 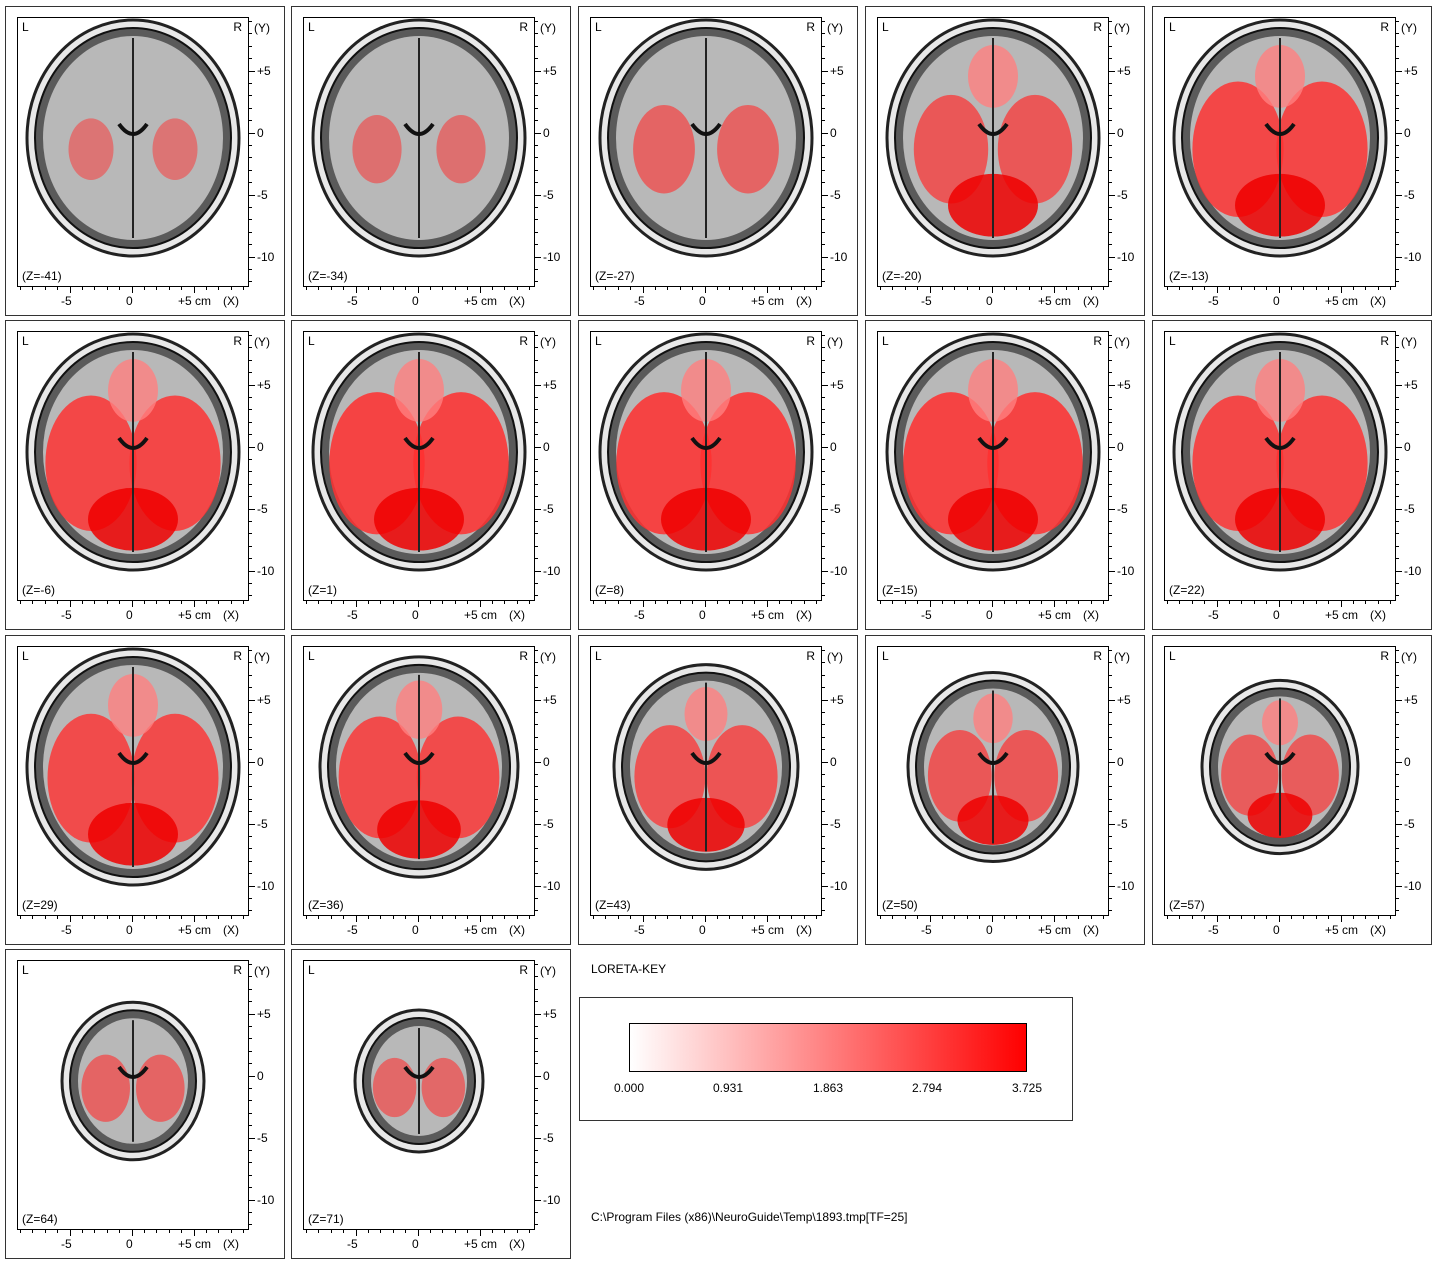 I want to click on y-tick-label: +5, so click(x=837, y=385).